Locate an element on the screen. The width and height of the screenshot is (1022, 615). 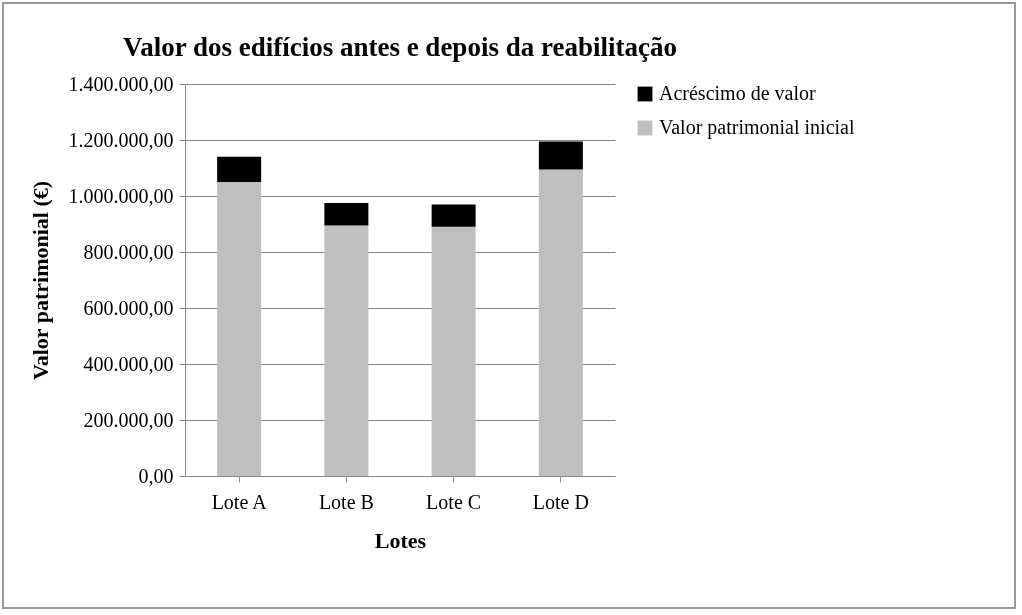
y-axis-title: Valor patrimonial (€) is located at coordinates (40, 280).